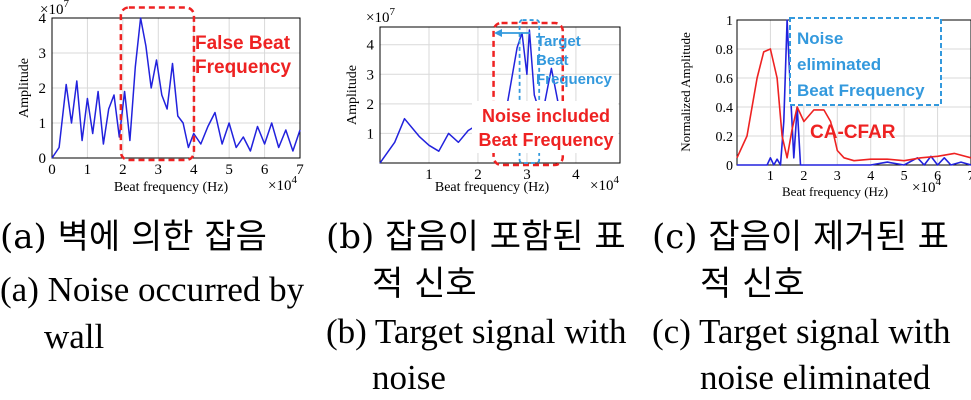 The height and width of the screenshot is (400, 971). I want to click on panel-c-xtick-label-0: 1, so click(770, 176).